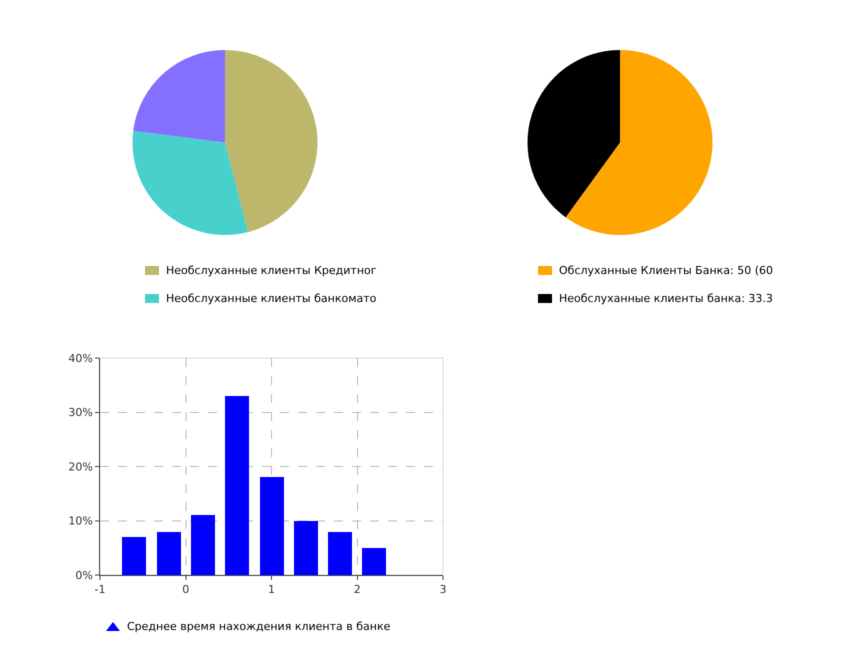 The height and width of the screenshot is (657, 856). What do you see at coordinates (666, 270) in the screenshot?
I see `legend-label: Обслуханные Клиенты Банка: 50 (60` at bounding box center [666, 270].